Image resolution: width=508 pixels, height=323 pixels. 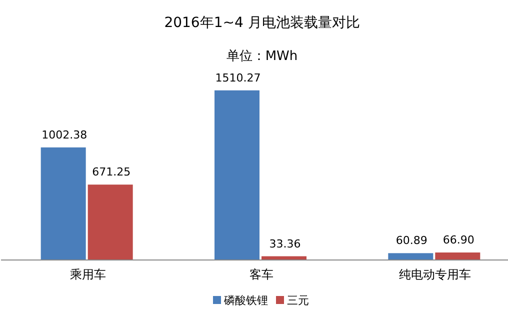 What do you see at coordinates (435, 275) in the screenshot?
I see `x-tick-label: 纯电动专用车` at bounding box center [435, 275].